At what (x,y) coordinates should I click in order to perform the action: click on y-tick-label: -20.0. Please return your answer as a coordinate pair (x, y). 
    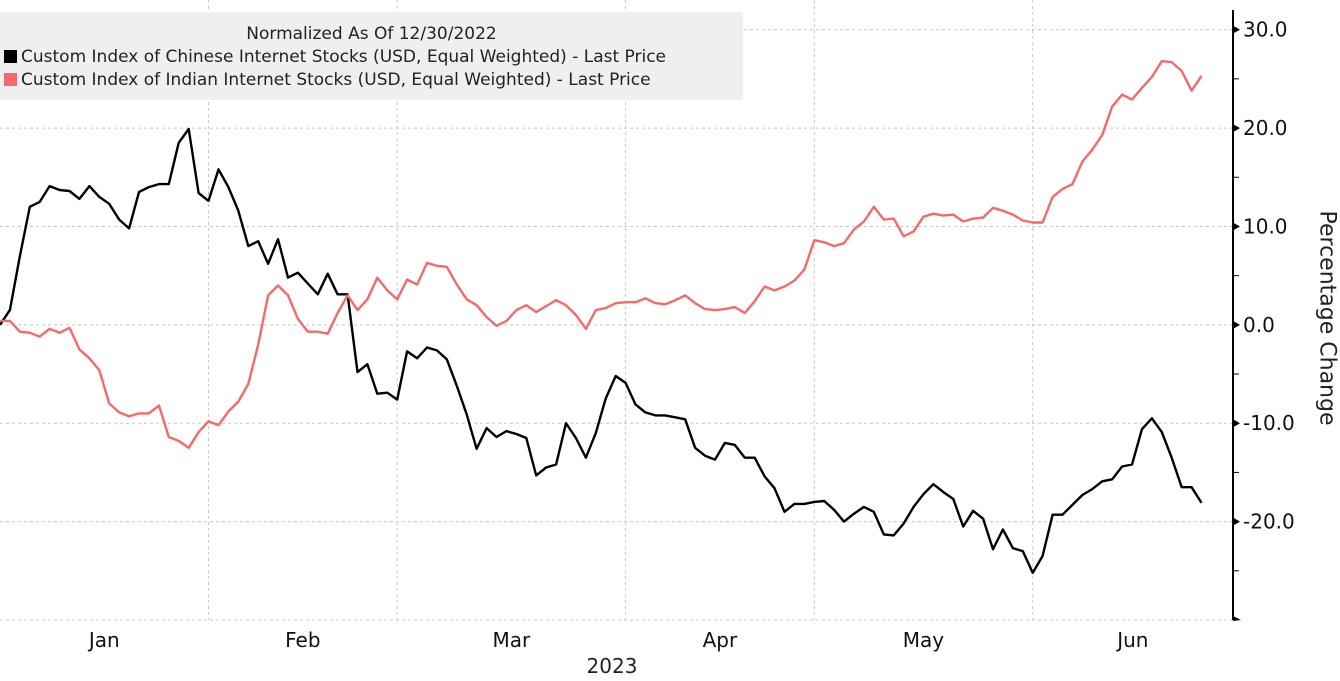
    Looking at the image, I should click on (1269, 522).